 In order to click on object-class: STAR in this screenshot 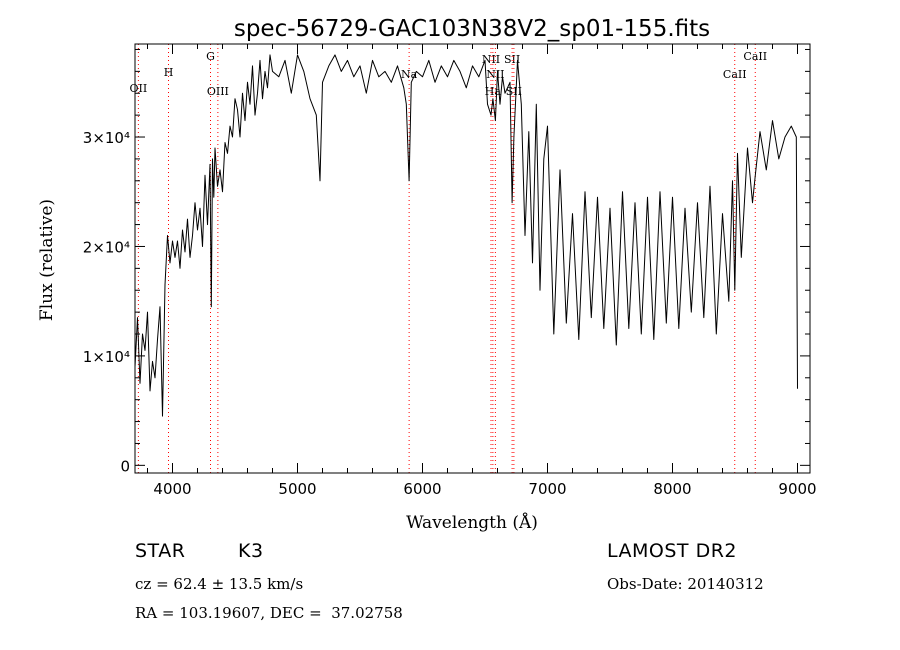, I will do `click(160, 551)`.